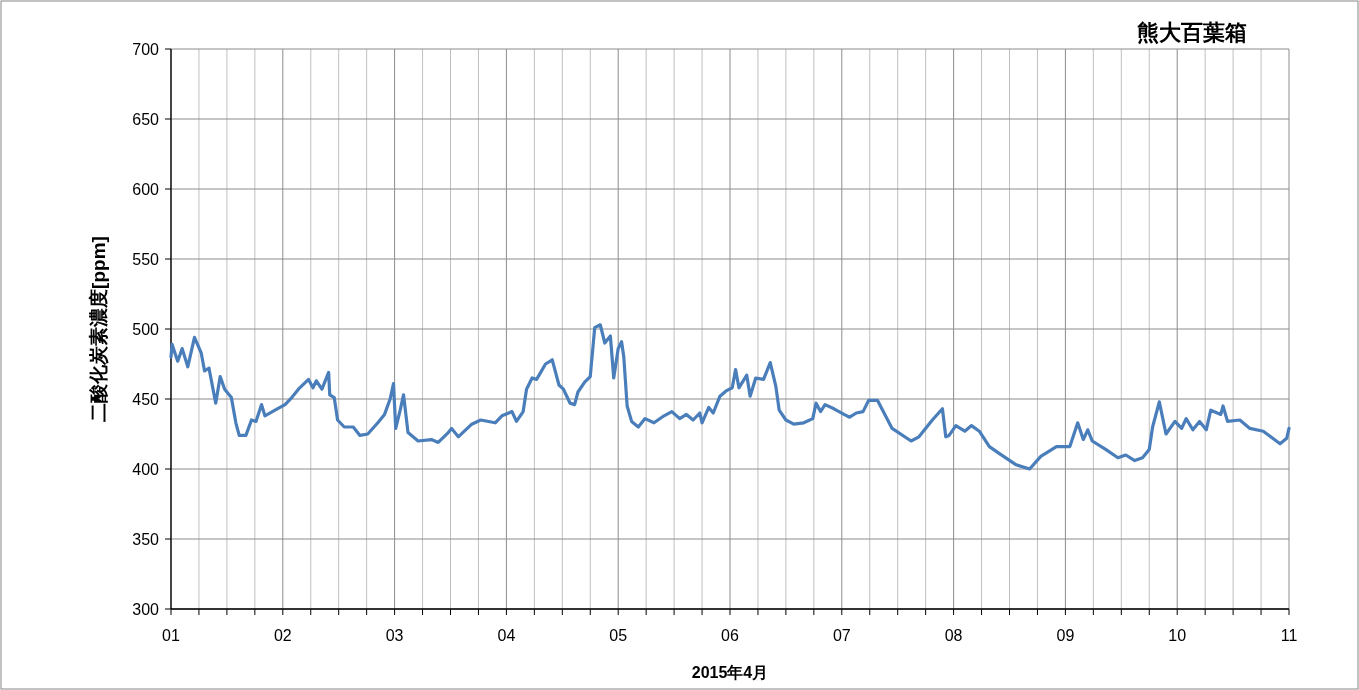  I want to click on y-tick-label: 350, so click(146, 539).